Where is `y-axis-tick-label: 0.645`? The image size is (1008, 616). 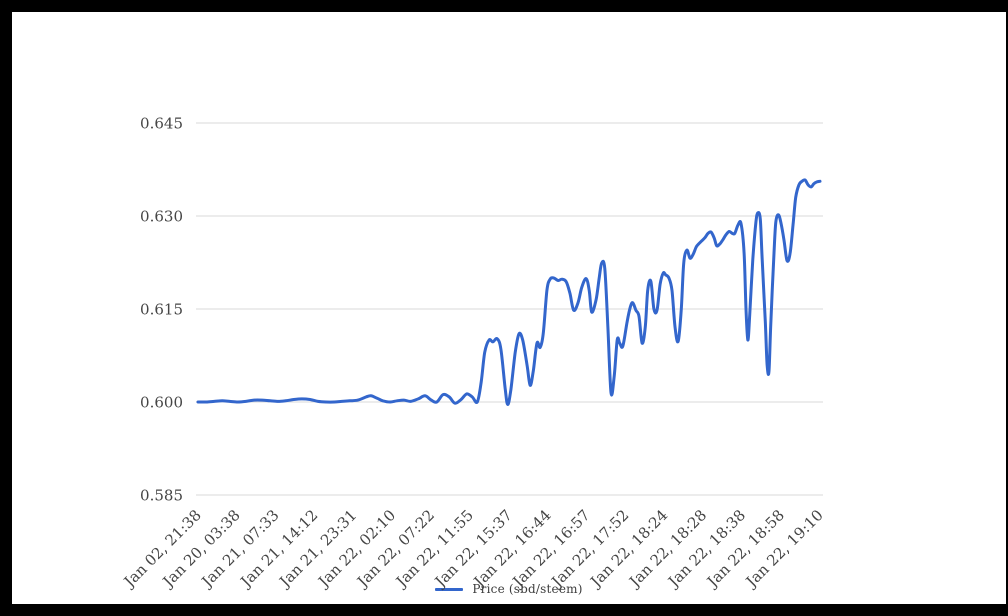 y-axis-tick-label: 0.645 is located at coordinates (161, 124).